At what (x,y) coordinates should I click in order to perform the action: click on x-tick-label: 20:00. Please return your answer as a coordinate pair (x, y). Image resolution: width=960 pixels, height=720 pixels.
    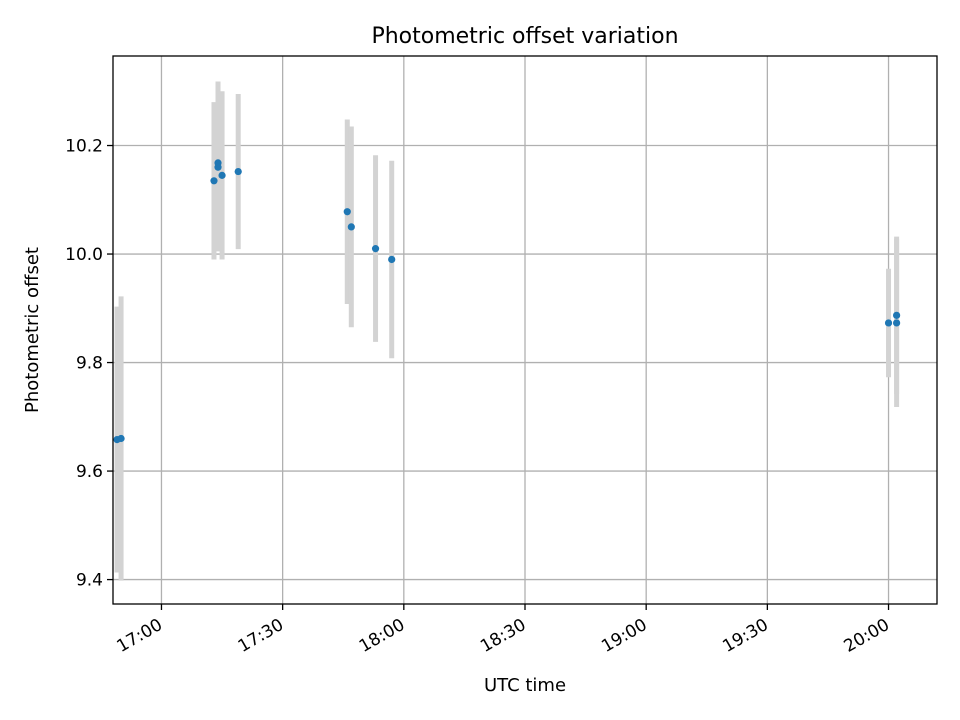
    Looking at the image, I should click on (867, 636).